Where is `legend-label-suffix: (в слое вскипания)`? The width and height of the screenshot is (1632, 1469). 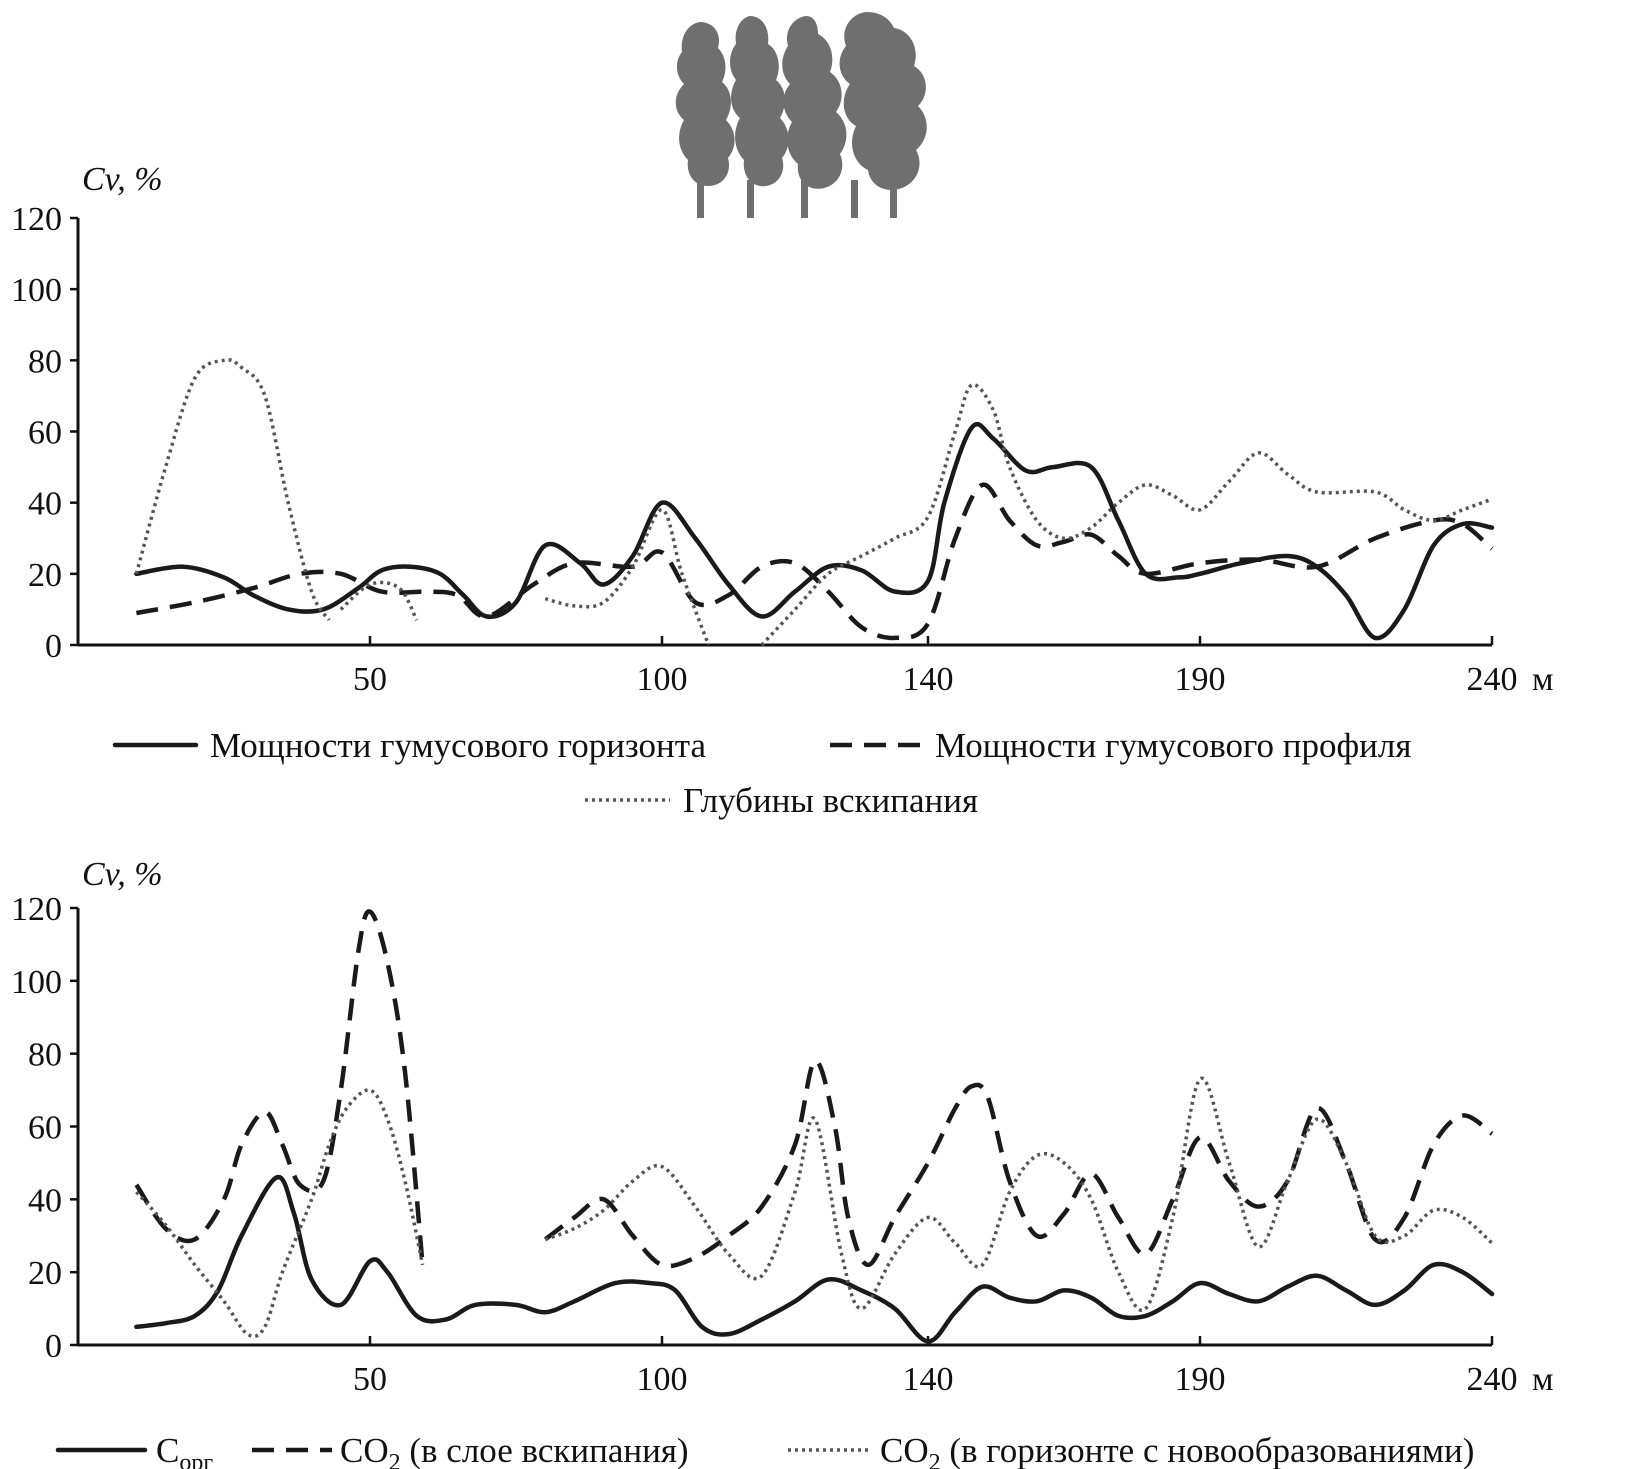 legend-label-suffix: (в слое вскипания) is located at coordinates (545, 1450).